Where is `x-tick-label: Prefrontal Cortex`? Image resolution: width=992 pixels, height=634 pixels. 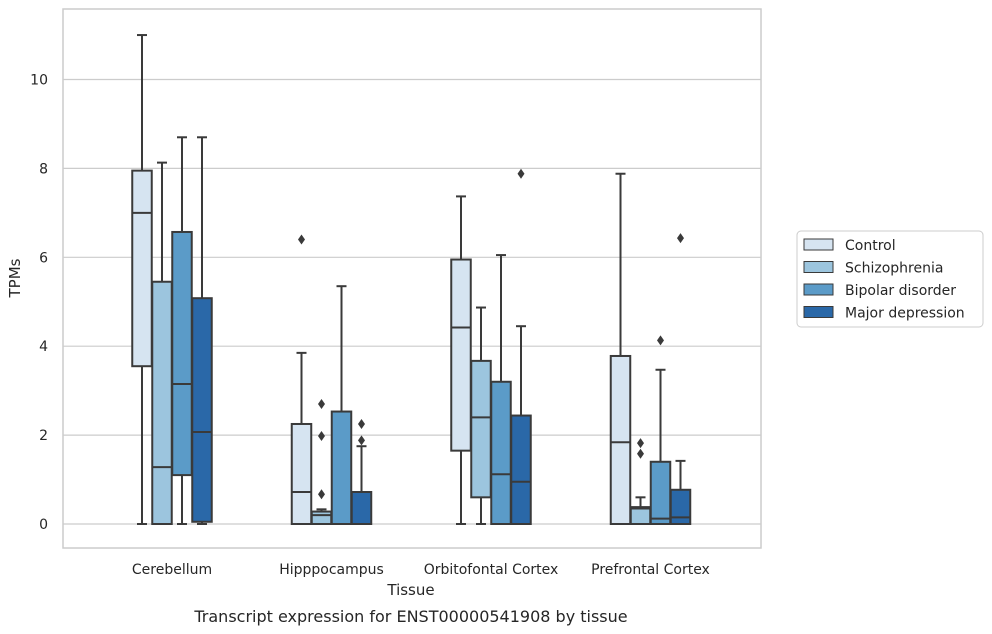
x-tick-label: Prefrontal Cortex is located at coordinates (650, 570).